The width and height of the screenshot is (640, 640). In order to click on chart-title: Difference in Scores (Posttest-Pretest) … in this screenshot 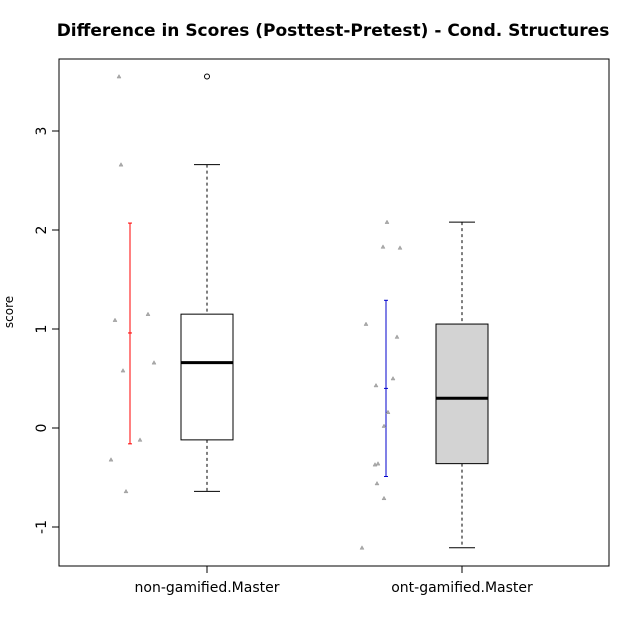, I will do `click(333, 31)`.